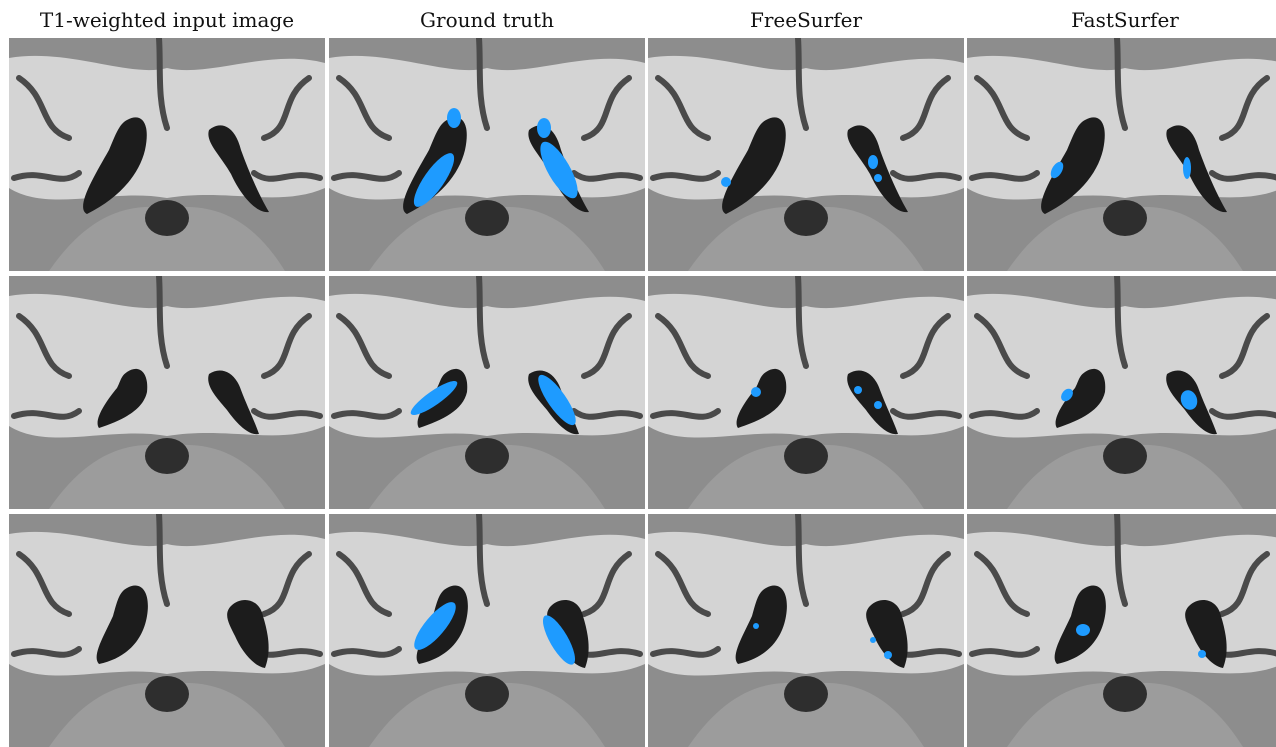  What do you see at coordinates (1121, 392) in the screenshot?
I see `mri-panel-r1-c3` at bounding box center [1121, 392].